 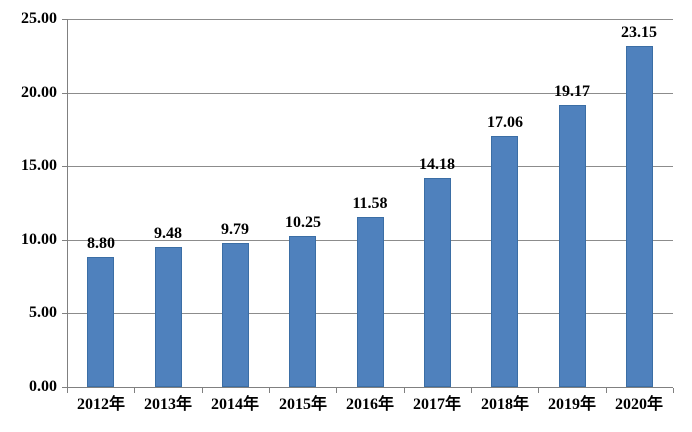 I want to click on x-axis-label: 2015年, so click(x=302, y=404).